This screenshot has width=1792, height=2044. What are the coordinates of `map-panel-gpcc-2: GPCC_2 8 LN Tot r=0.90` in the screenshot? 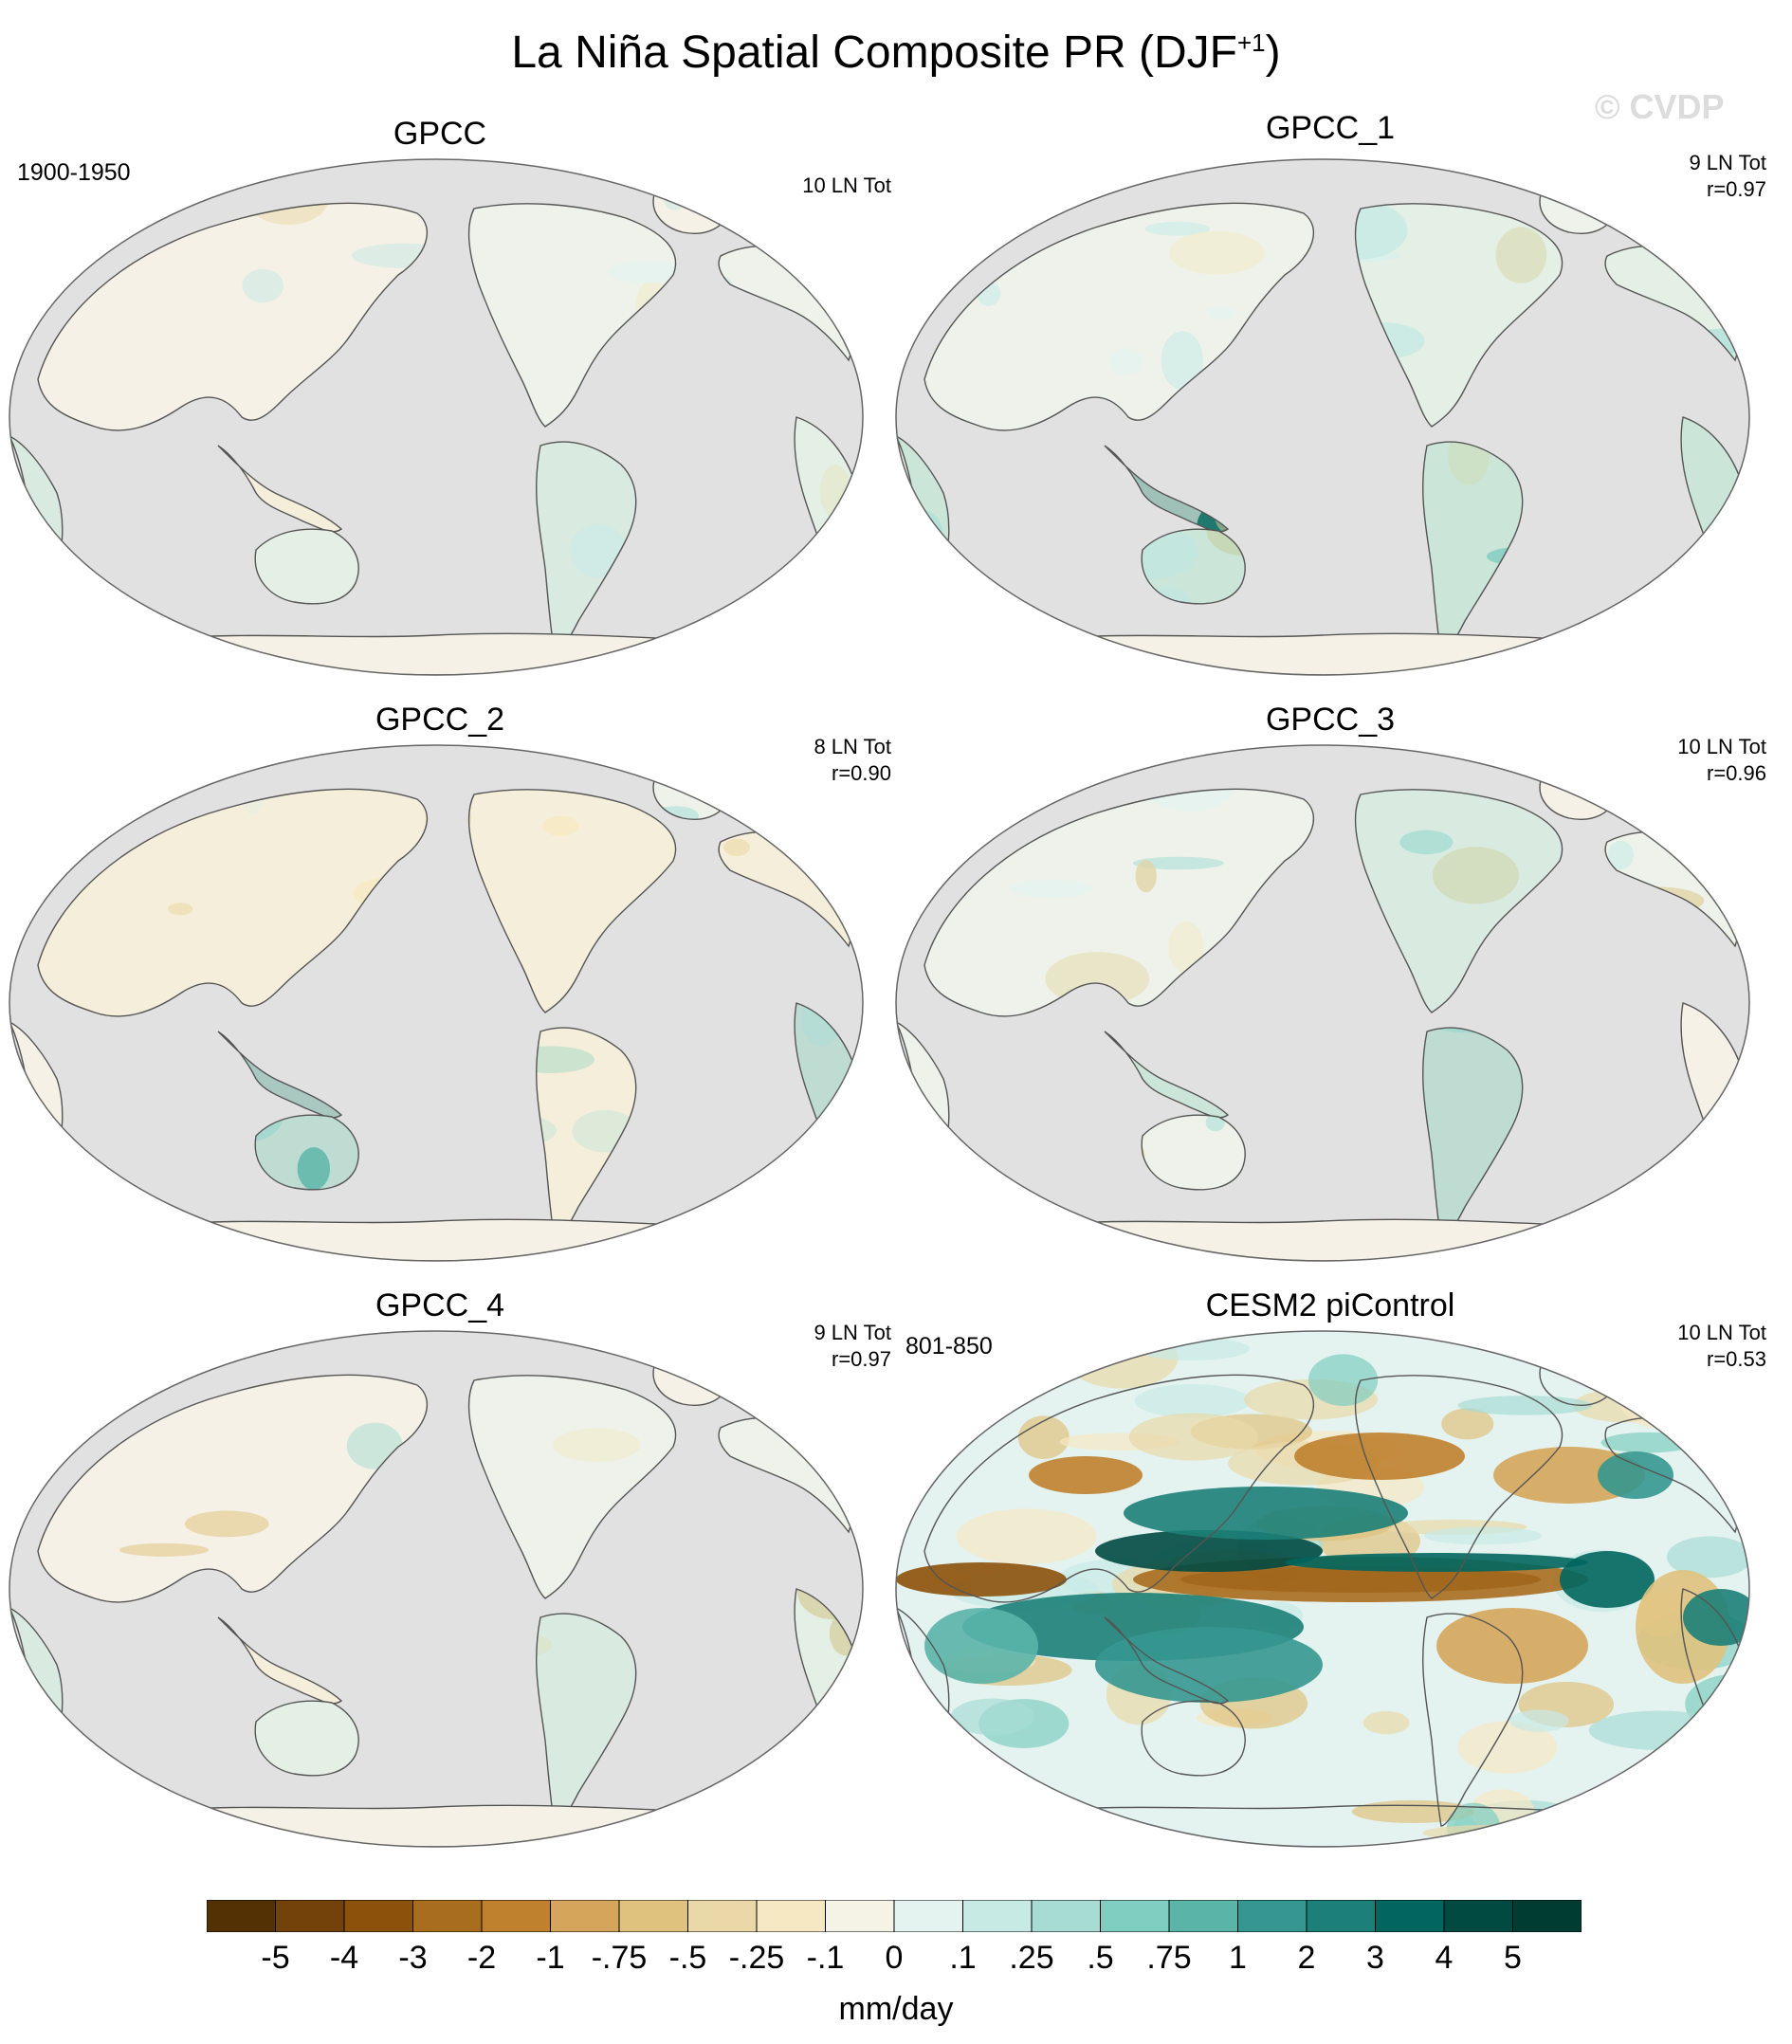 It's located at (445, 986).